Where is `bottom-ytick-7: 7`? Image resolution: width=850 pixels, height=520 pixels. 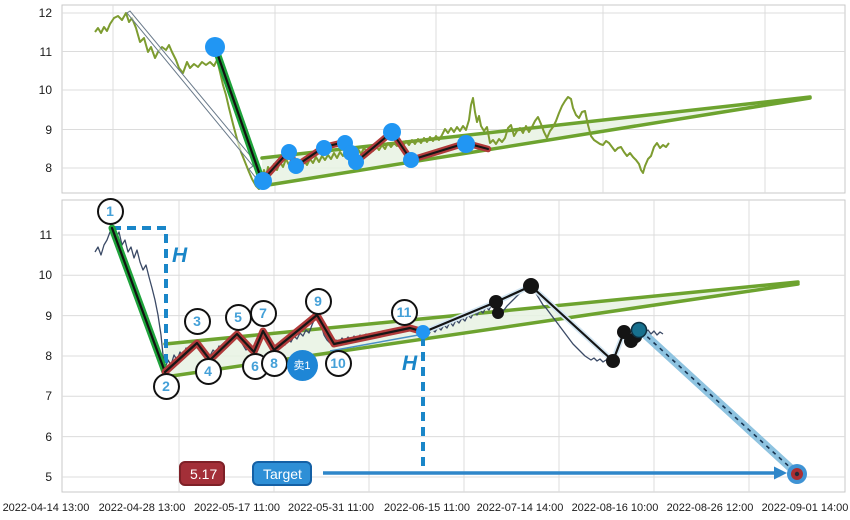 bottom-ytick-7: 7 is located at coordinates (48, 396).